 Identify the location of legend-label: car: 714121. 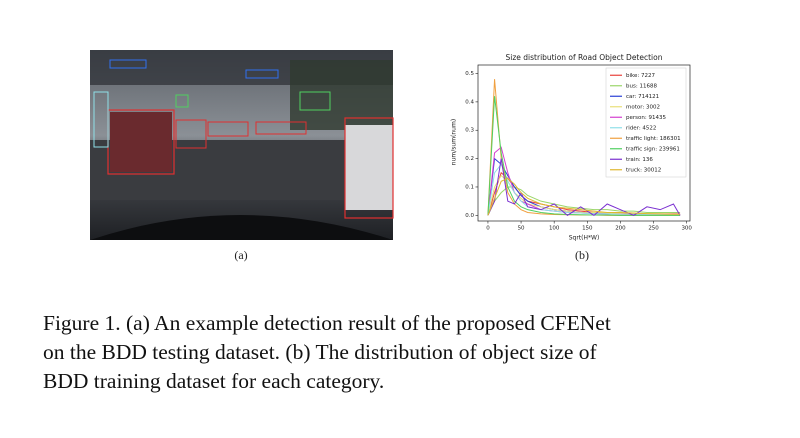
(642, 97).